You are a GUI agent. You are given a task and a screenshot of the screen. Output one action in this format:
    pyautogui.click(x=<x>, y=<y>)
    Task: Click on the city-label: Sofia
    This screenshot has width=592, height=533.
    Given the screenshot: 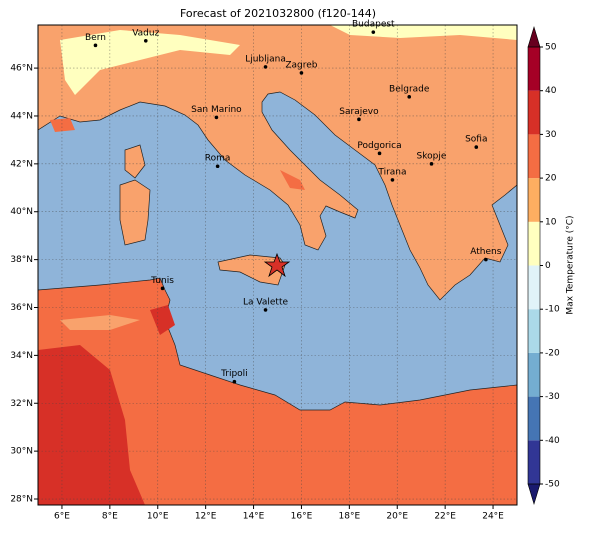 What is the action you would take?
    pyautogui.click(x=476, y=140)
    